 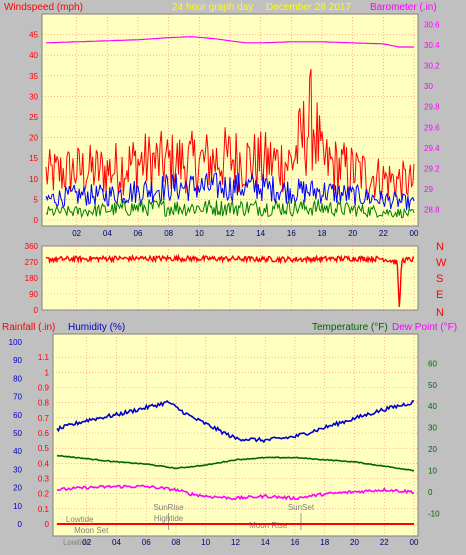 I want to click on windspeed-axis-title: Windspeed (mph), so click(x=43, y=7).